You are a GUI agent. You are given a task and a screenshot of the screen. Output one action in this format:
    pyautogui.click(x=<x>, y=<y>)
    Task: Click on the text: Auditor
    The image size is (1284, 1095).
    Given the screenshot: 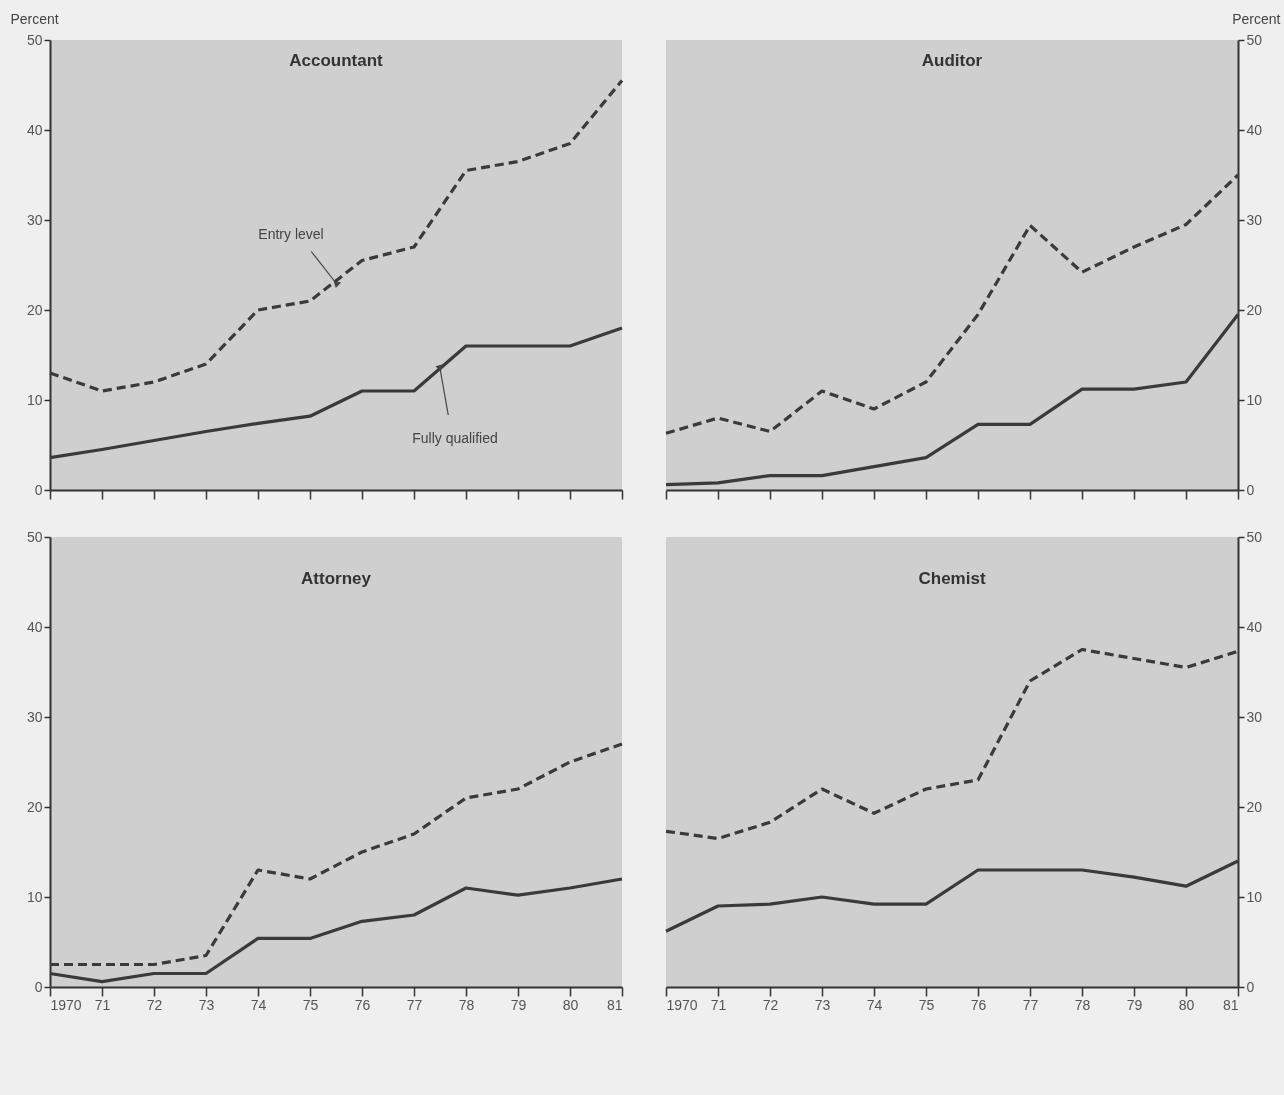 What is the action you would take?
    pyautogui.click(x=952, y=60)
    